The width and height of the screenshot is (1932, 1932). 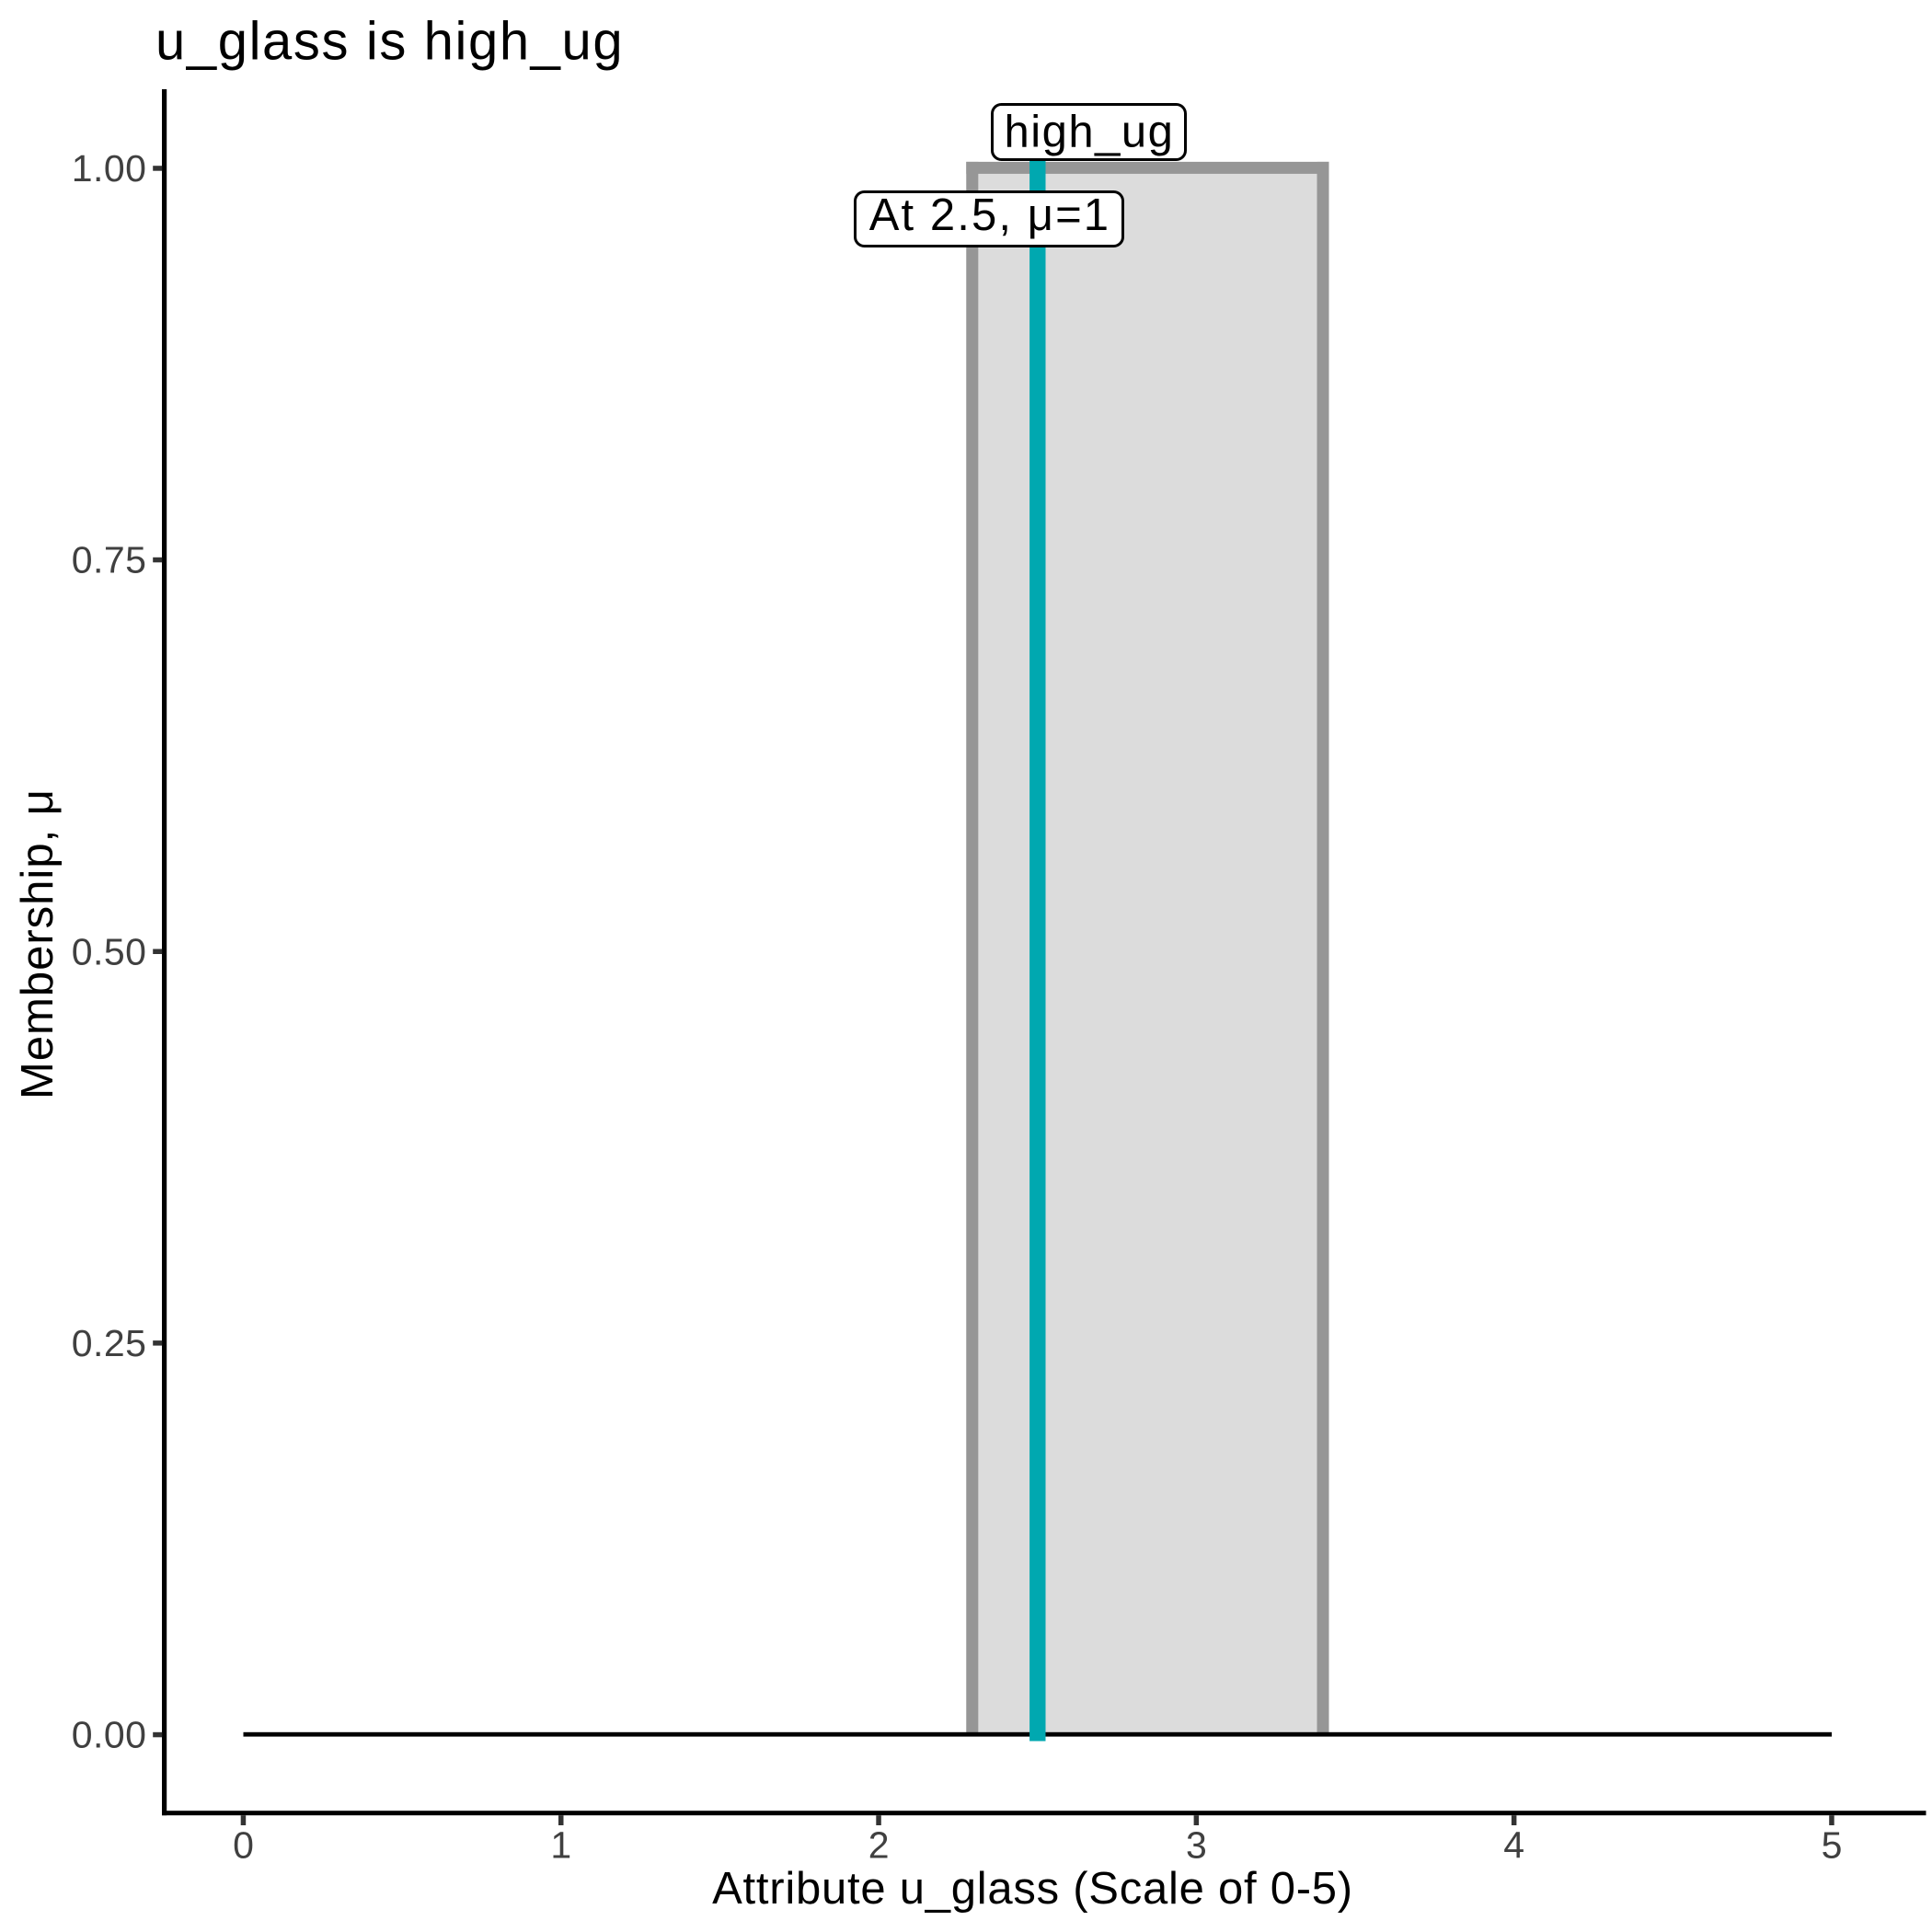 What do you see at coordinates (109, 560) in the screenshot?
I see `svg-text: 0.75` at bounding box center [109, 560].